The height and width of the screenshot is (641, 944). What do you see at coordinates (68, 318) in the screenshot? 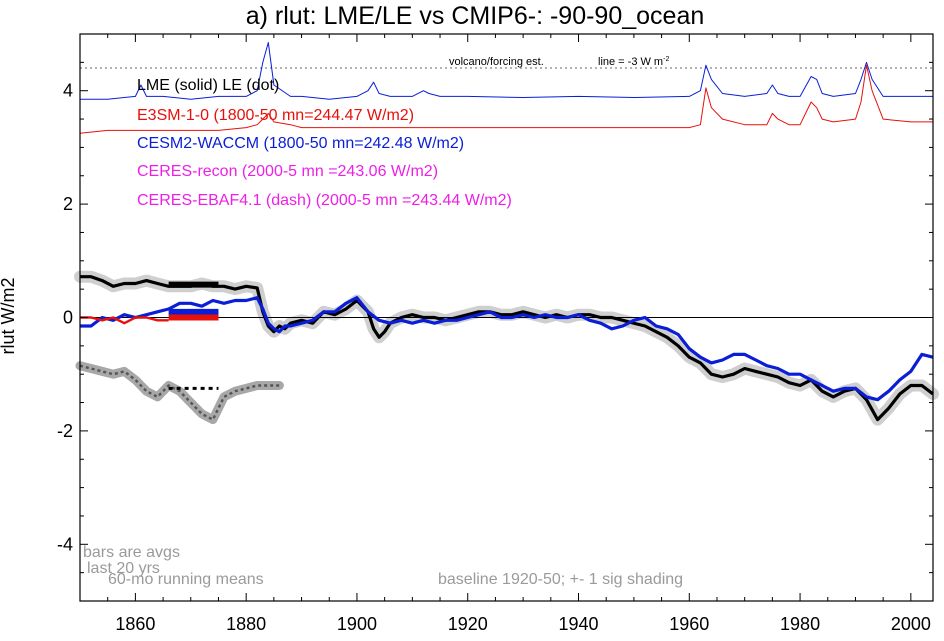
I see `y-tick-label: 0` at bounding box center [68, 318].